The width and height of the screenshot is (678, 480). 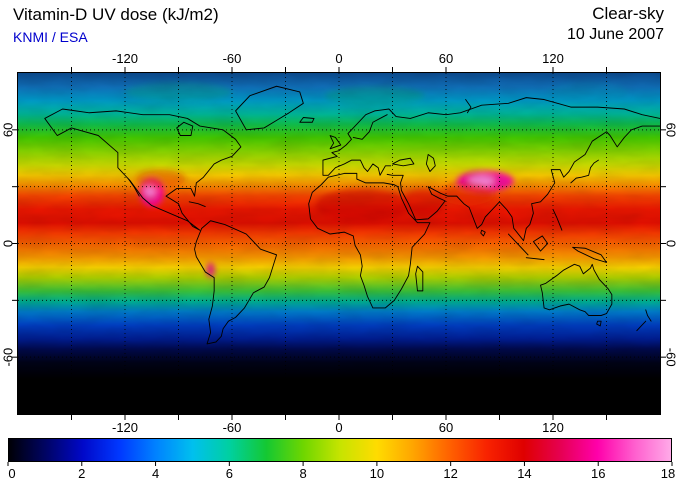 What do you see at coordinates (134, 187) in the screenshot?
I see `coastline-baja` at bounding box center [134, 187].